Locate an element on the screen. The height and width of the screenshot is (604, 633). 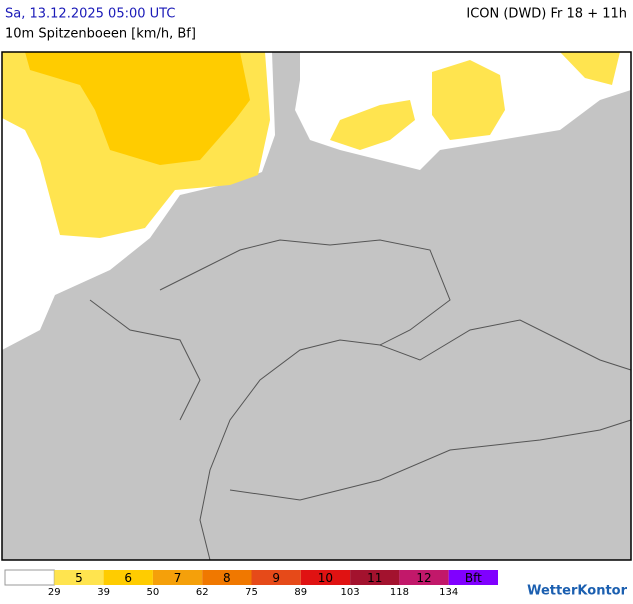
legend-threshold: 118 is located at coordinates (399, 592).